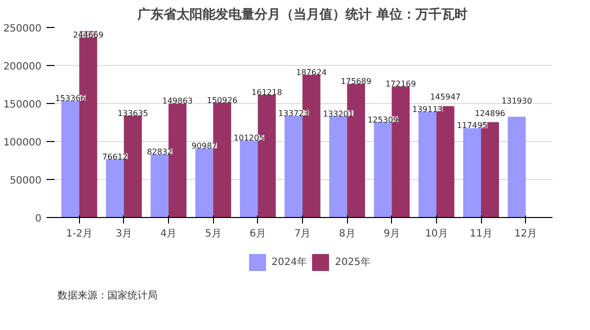 The width and height of the screenshot is (590, 330). Describe the element at coordinates (293, 113) in the screenshot. I see `data-label: 133723` at that location.